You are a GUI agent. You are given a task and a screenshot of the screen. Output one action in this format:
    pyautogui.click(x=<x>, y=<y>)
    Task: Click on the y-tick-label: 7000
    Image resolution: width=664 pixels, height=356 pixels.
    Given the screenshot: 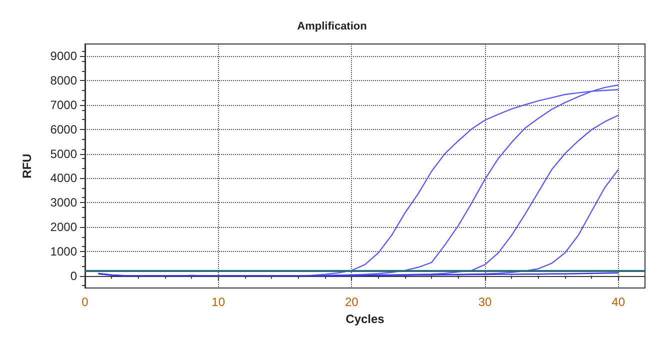 What is the action you would take?
    pyautogui.click(x=64, y=105)
    